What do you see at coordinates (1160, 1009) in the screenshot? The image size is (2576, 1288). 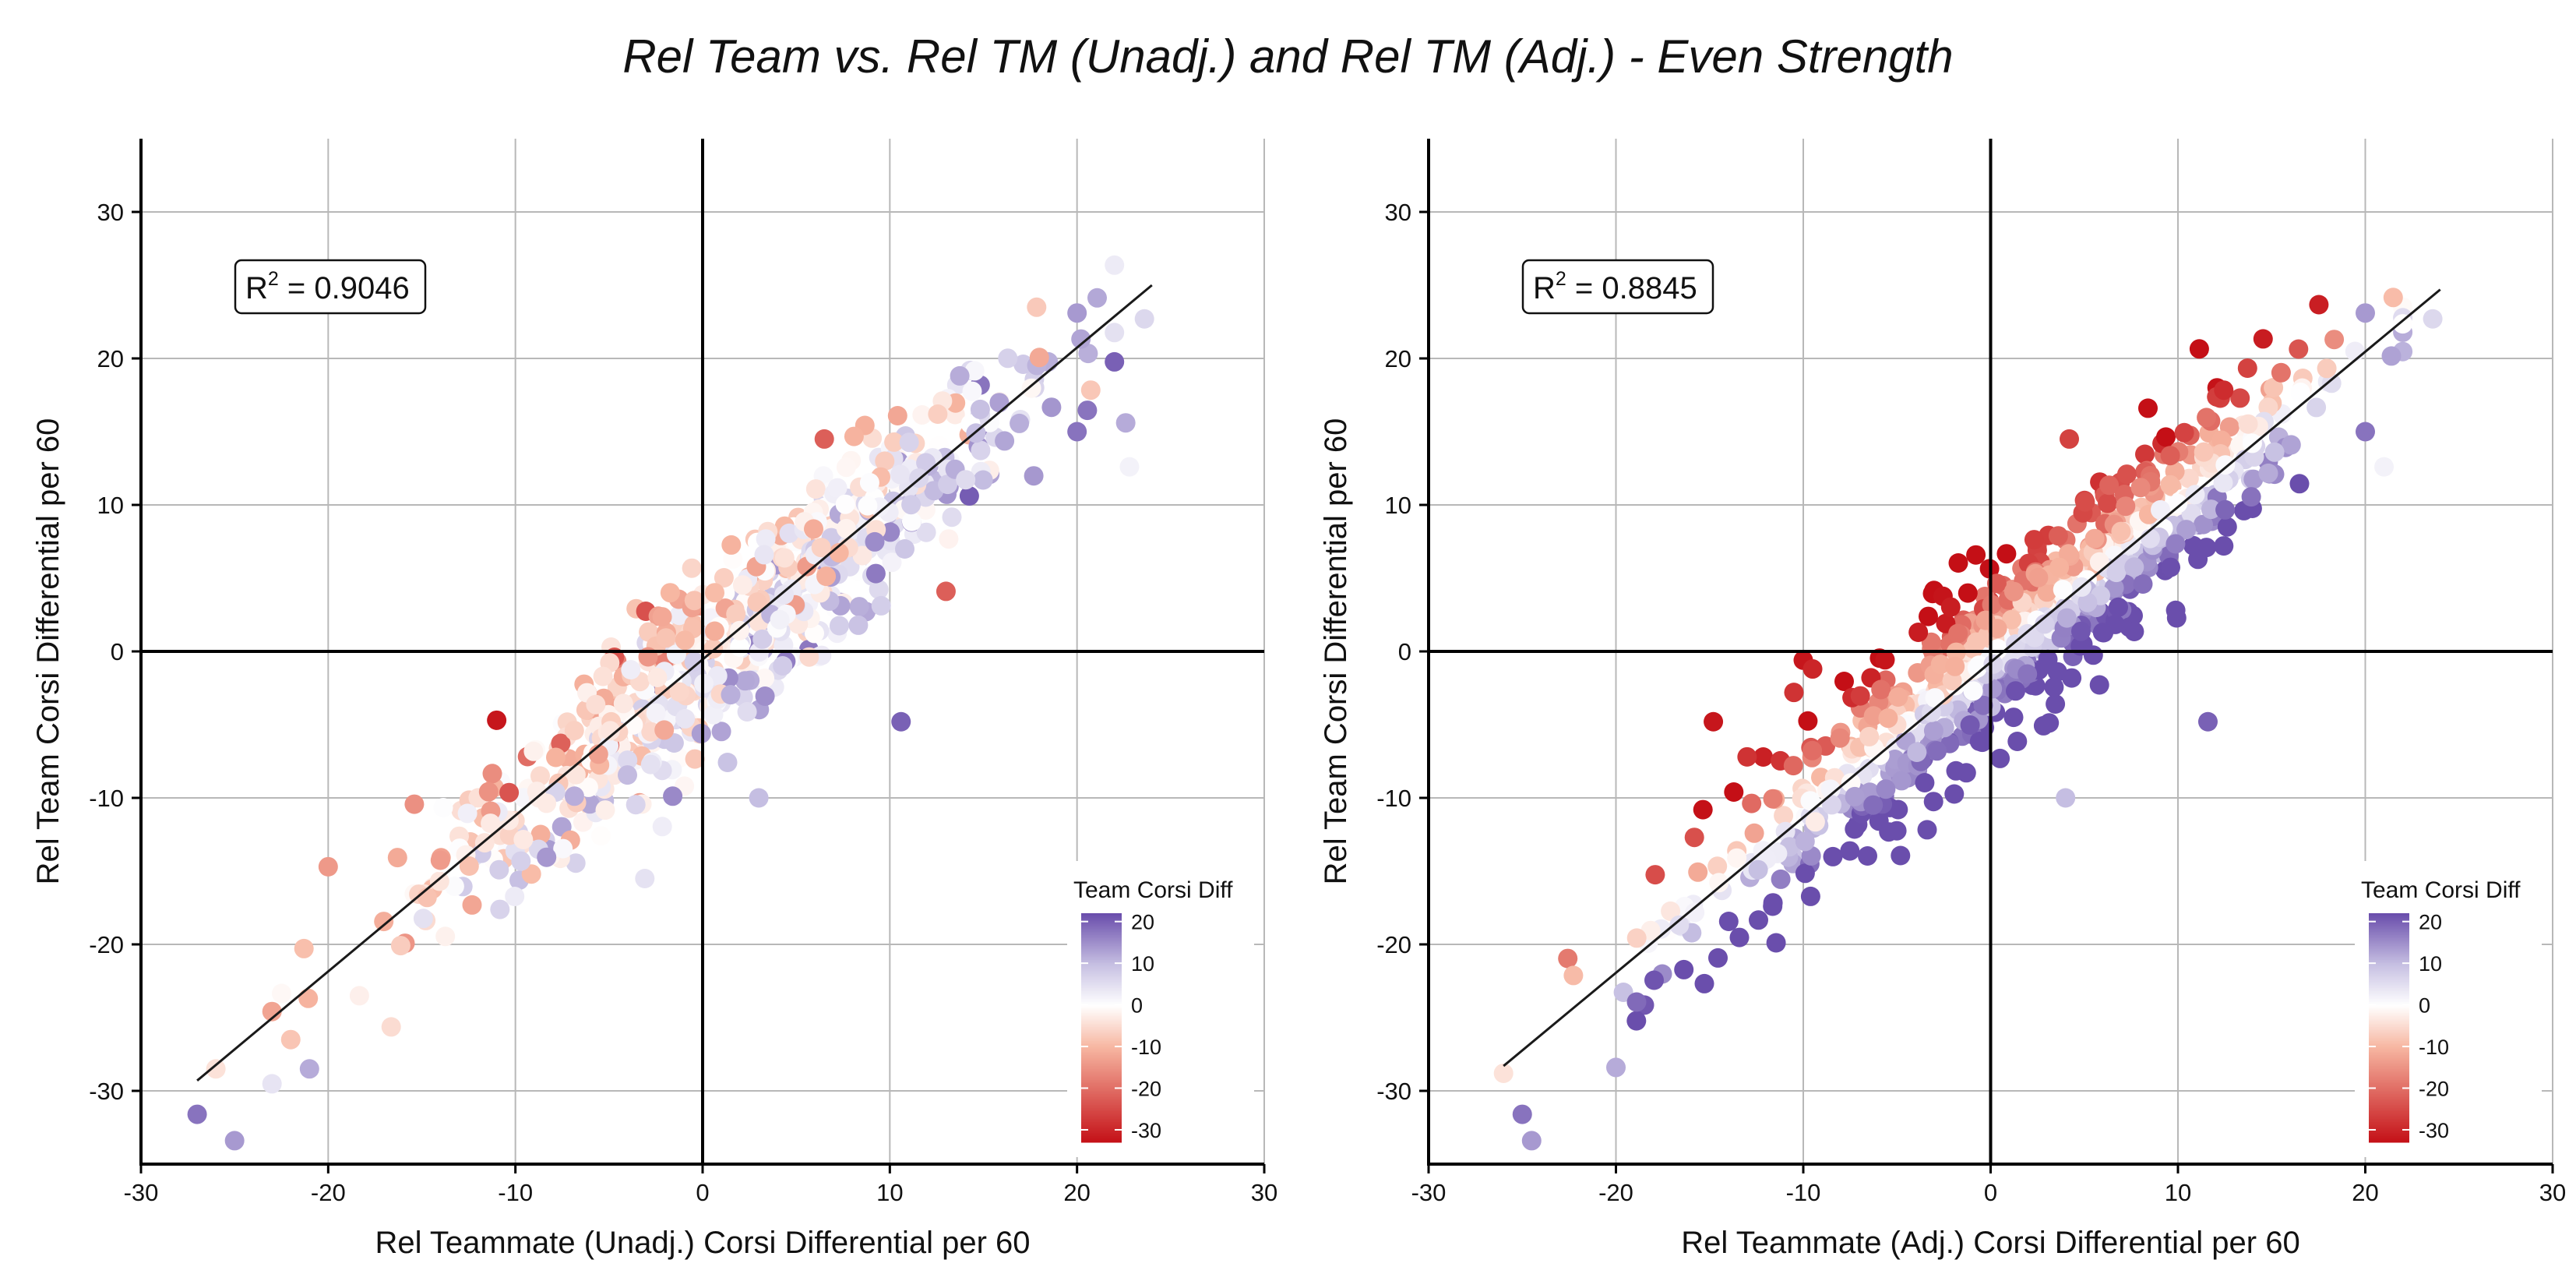 I see `color-legend: Team Corsi Diff 20 10 0 -10 -20 -30` at bounding box center [1160, 1009].